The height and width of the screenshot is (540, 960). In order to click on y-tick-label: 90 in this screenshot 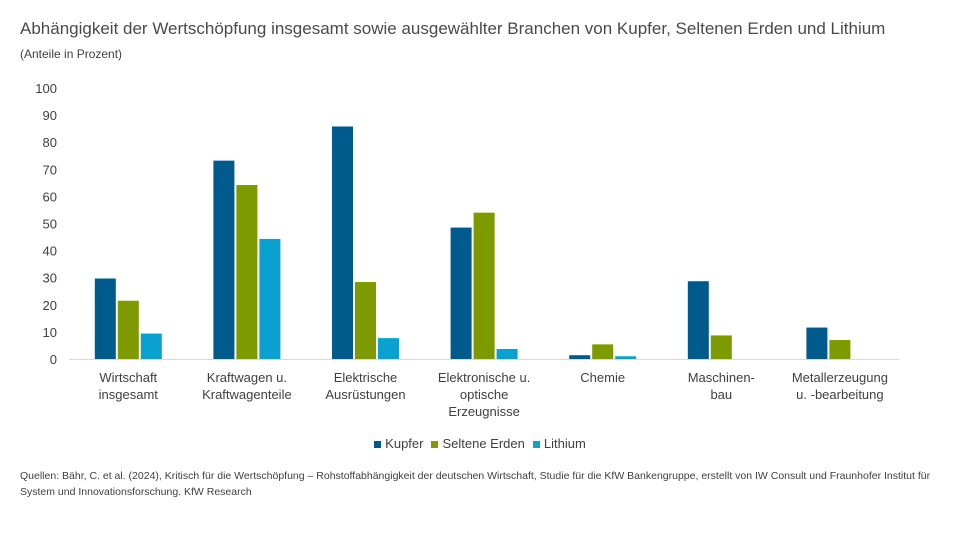, I will do `click(50, 115)`.